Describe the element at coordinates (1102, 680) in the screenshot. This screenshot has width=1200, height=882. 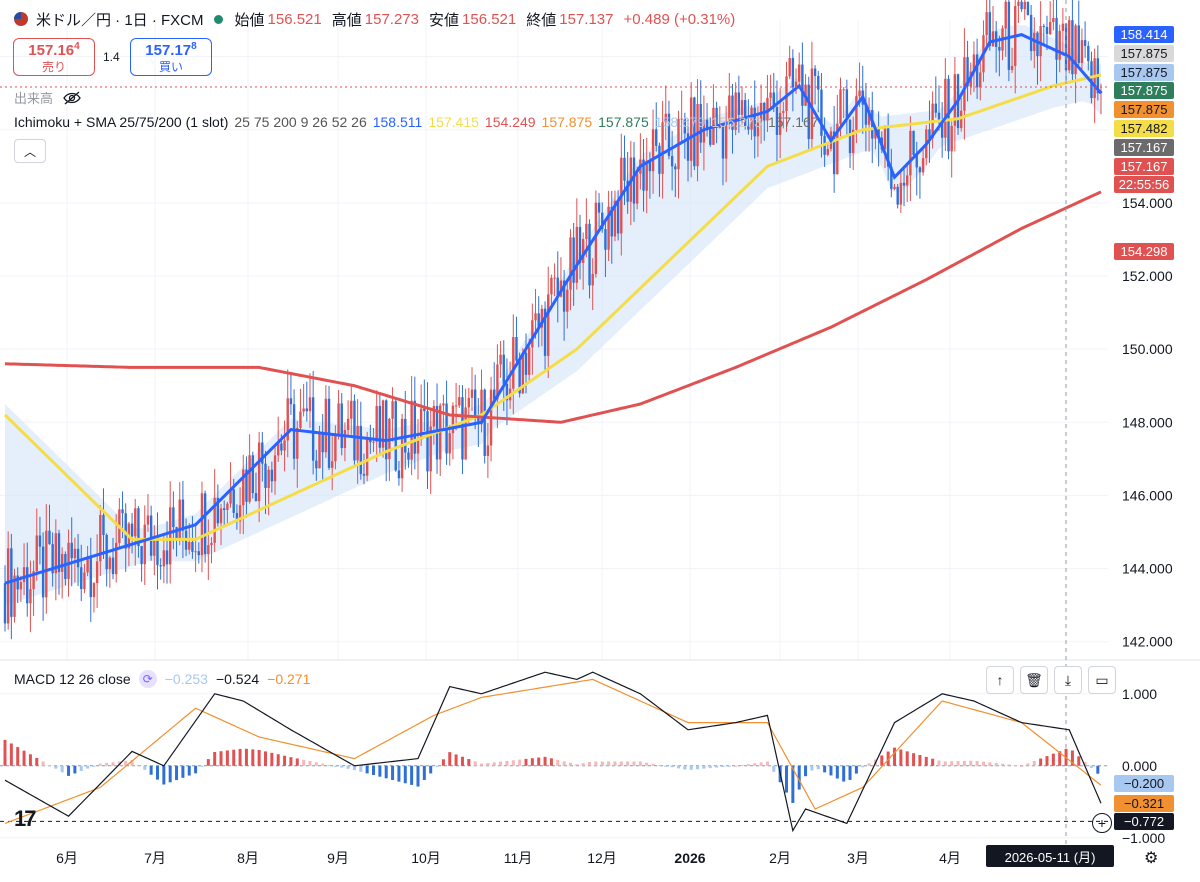
I see `maximize-pane-button: ▭` at that location.